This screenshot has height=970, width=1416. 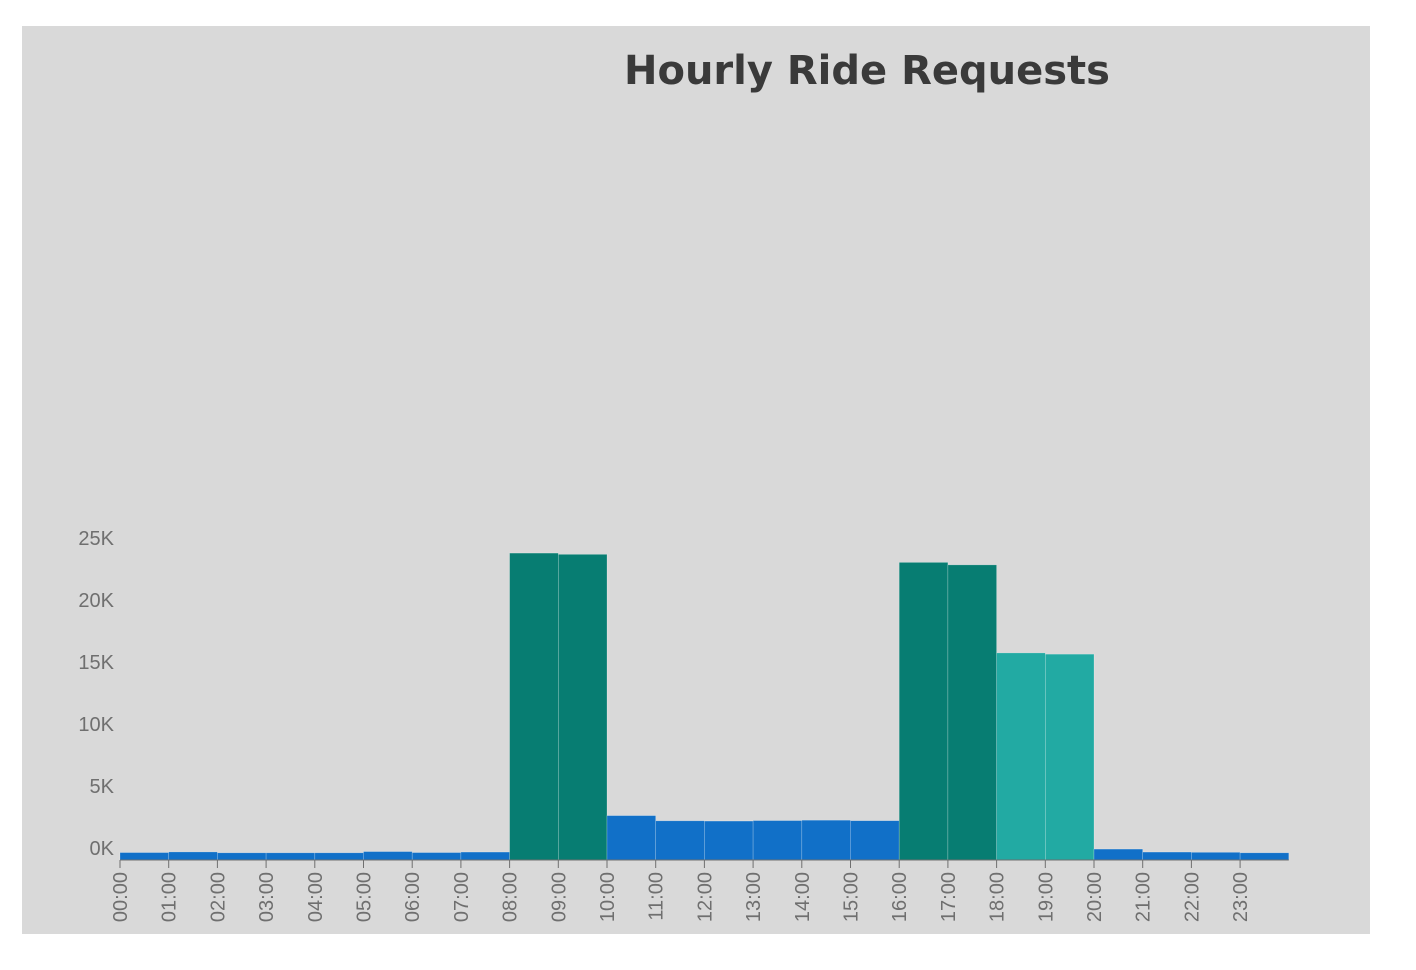 What do you see at coordinates (559, 897) in the screenshot?
I see `x-tick-label: 09:00` at bounding box center [559, 897].